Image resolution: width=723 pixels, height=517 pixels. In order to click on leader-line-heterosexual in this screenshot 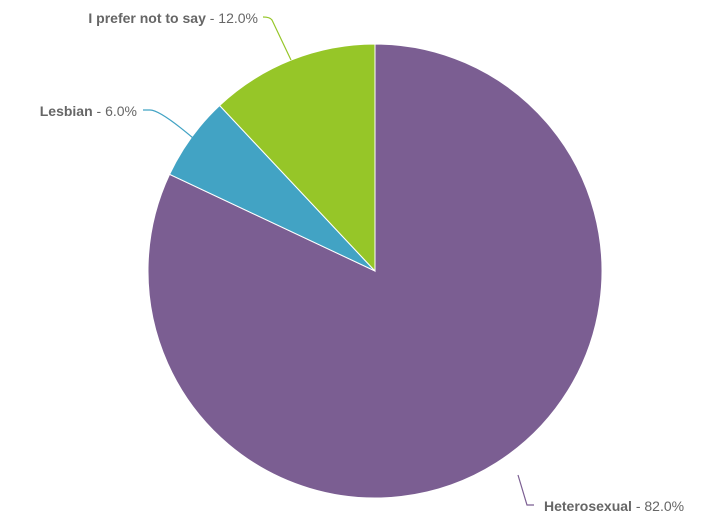, I will do `click(526, 490)`.